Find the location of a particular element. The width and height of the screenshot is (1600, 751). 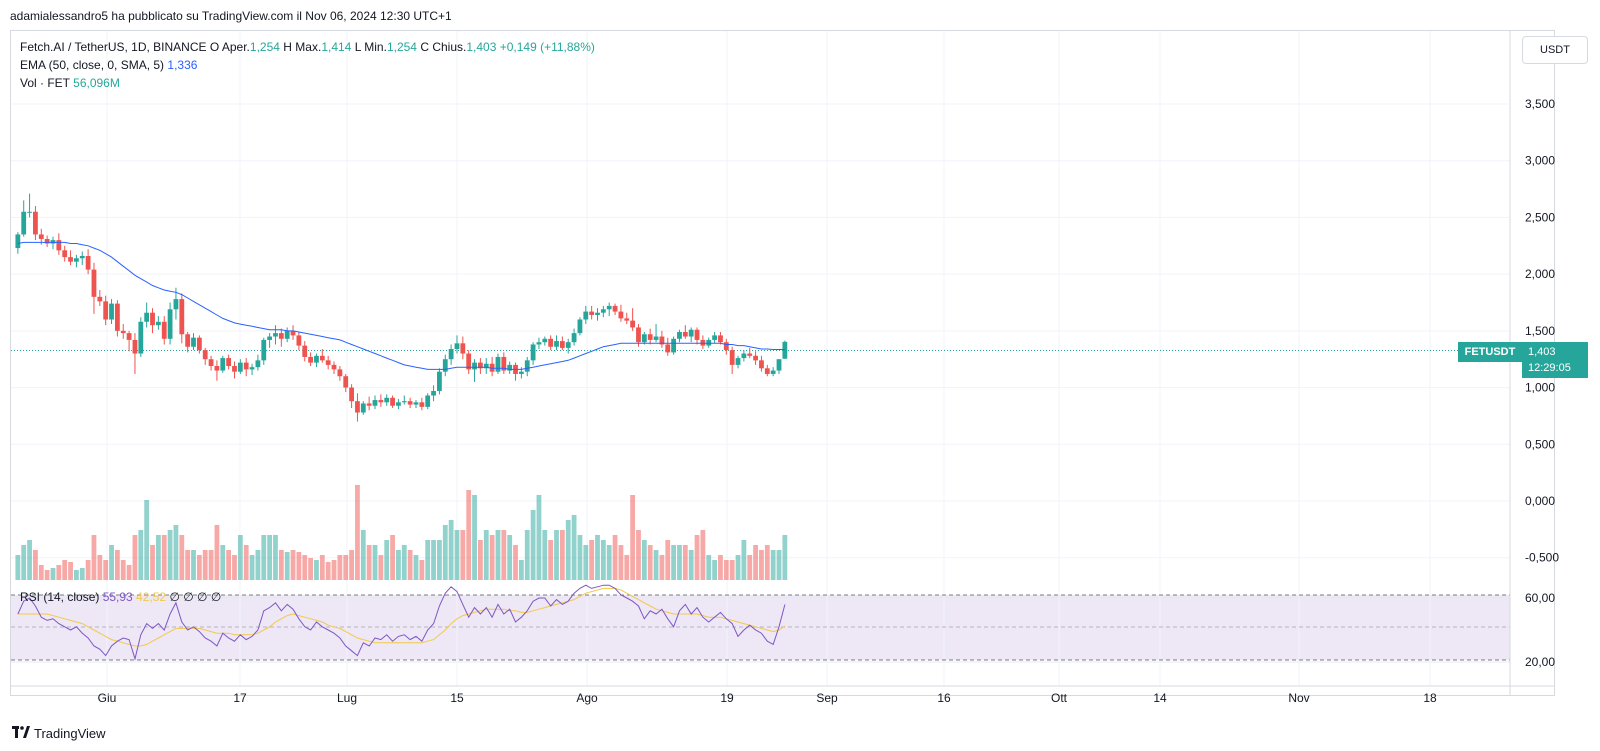

legend-high: 1,414 is located at coordinates (336, 47).